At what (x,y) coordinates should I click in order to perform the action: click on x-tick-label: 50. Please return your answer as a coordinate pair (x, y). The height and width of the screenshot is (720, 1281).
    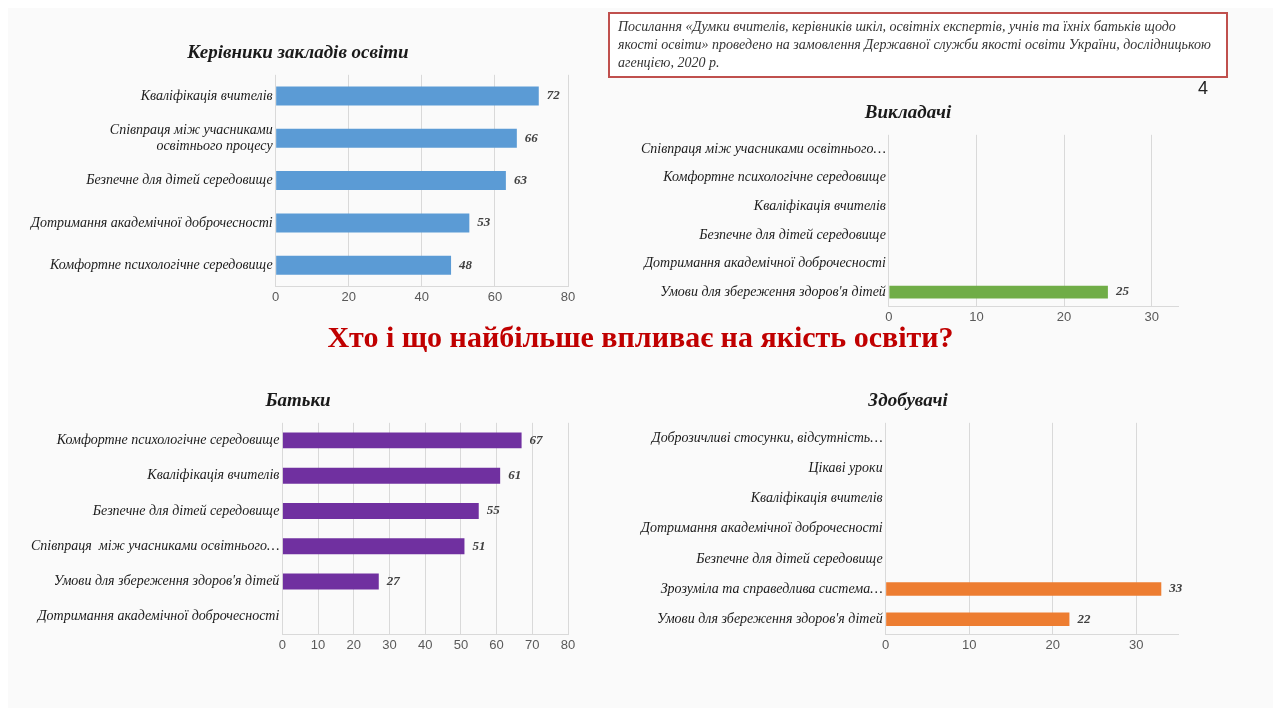
    Looking at the image, I should click on (461, 644).